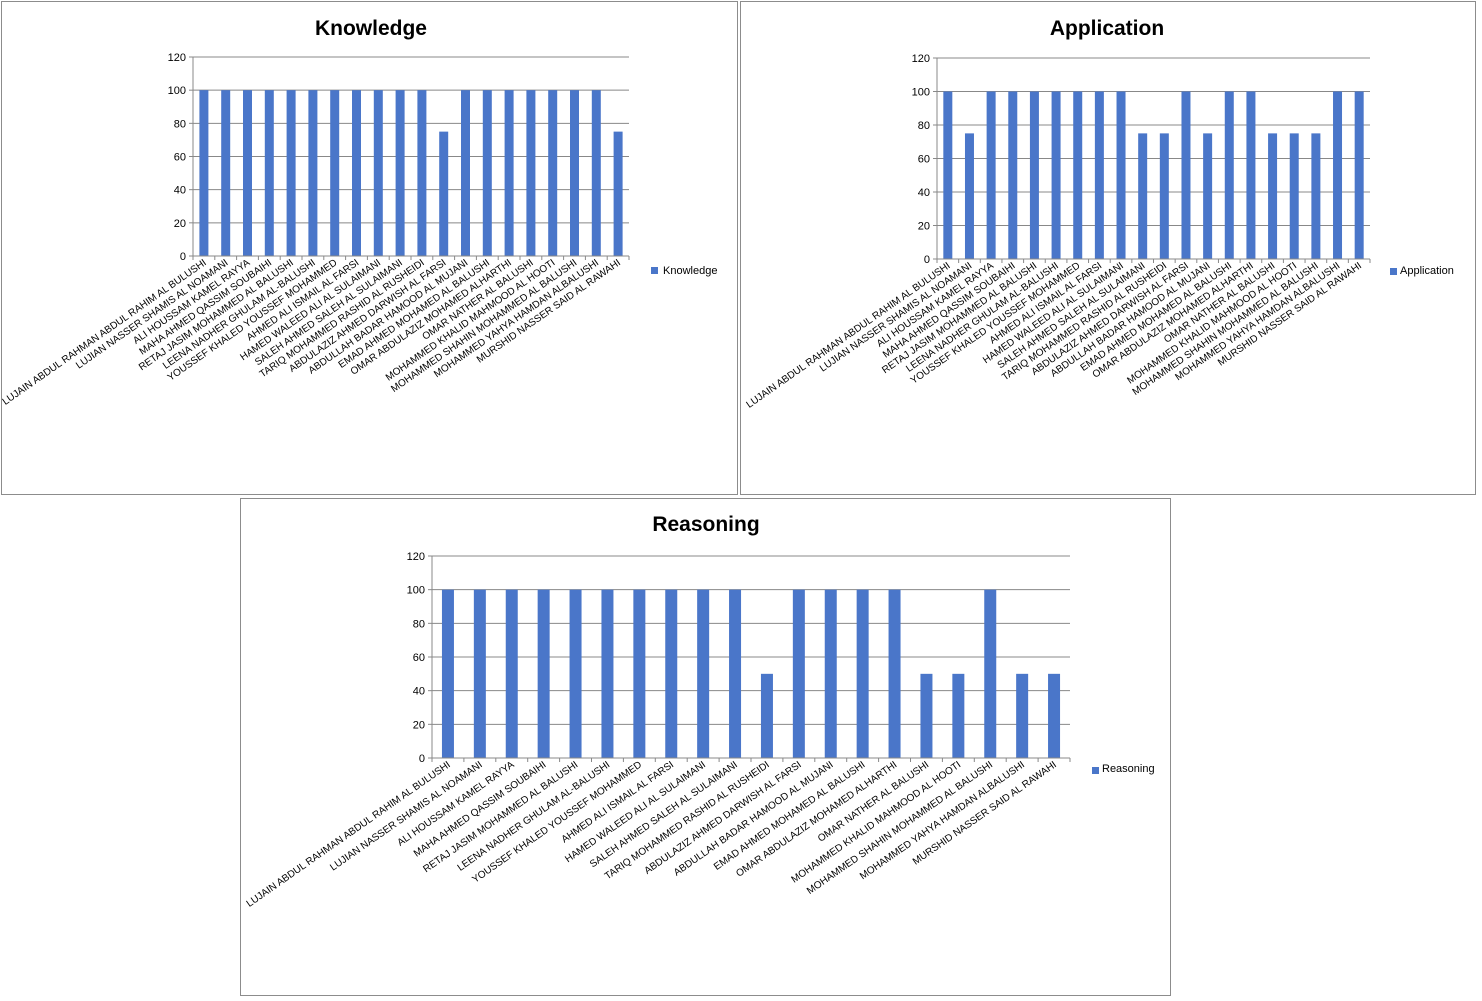 This screenshot has height=1001, width=1482. What do you see at coordinates (690, 271) in the screenshot?
I see `legend-label: Knowledge` at bounding box center [690, 271].